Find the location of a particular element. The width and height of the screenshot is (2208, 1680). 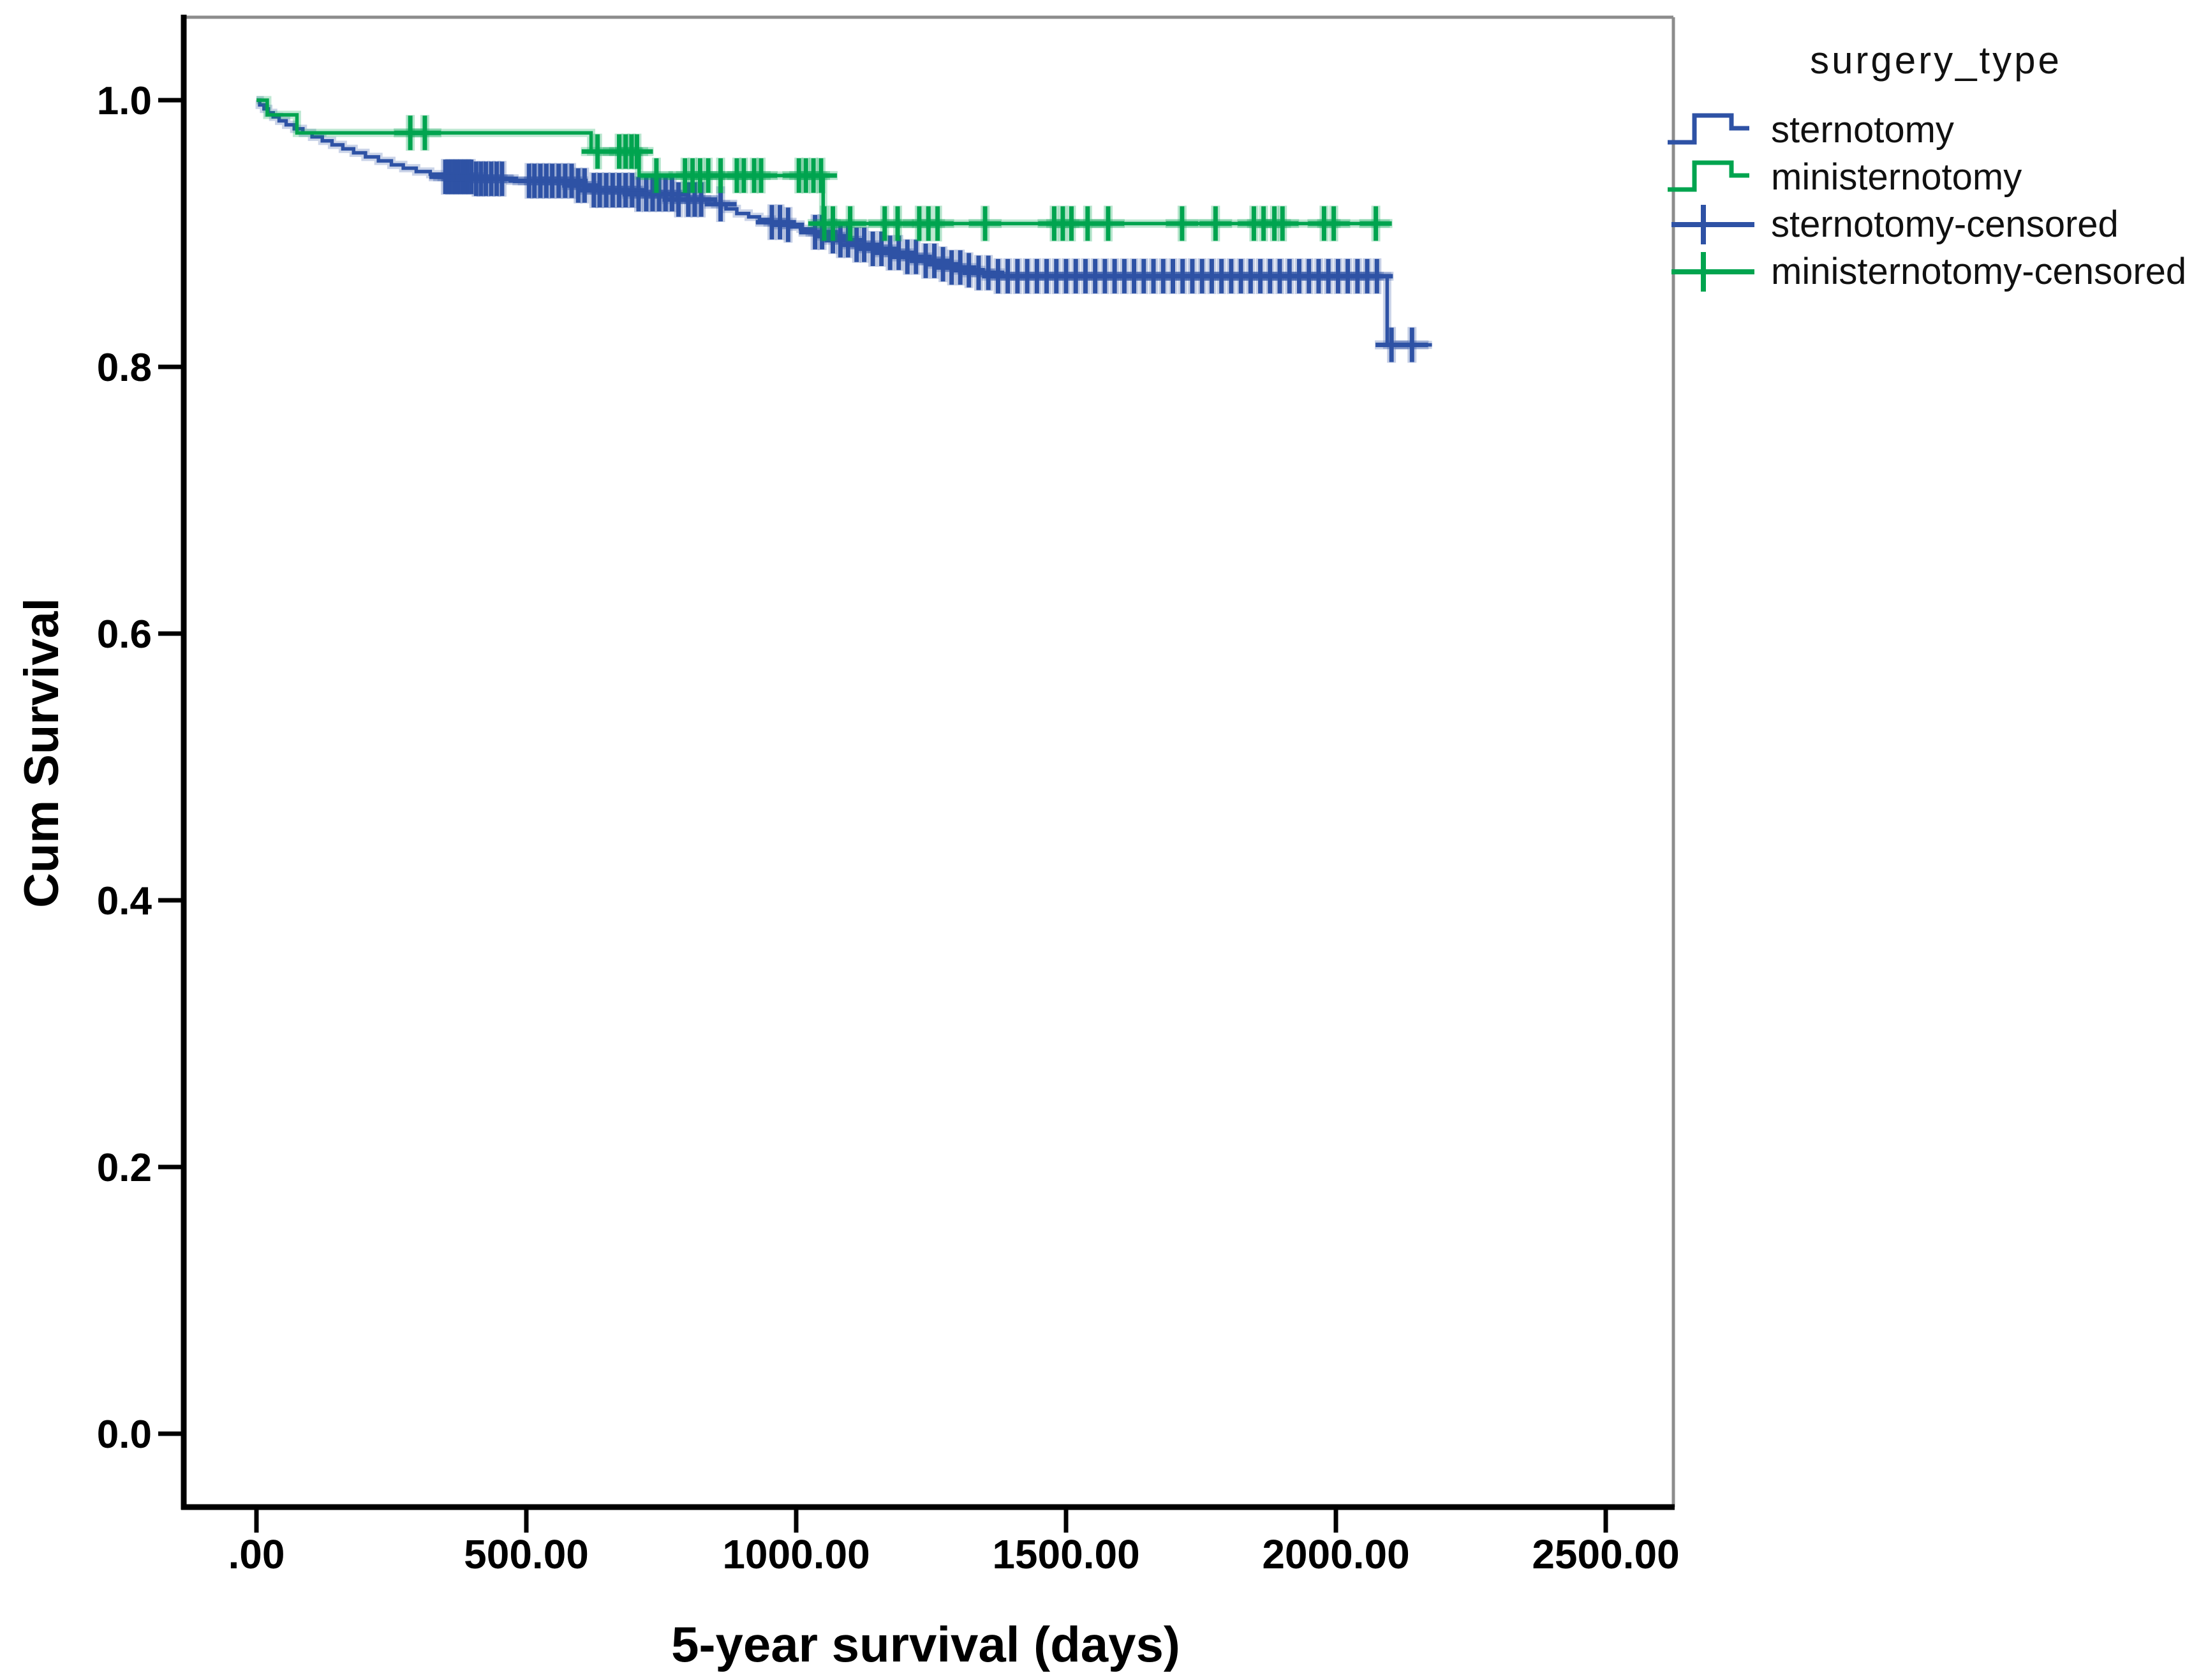

legend-item-ministernotomy-censored: ministernotomy-censored is located at coordinates (1935, 271).